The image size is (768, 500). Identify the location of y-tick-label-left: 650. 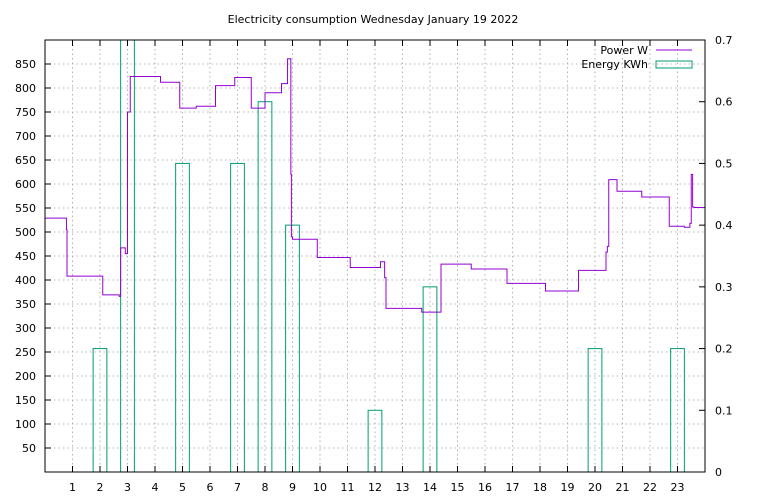
(25, 160).